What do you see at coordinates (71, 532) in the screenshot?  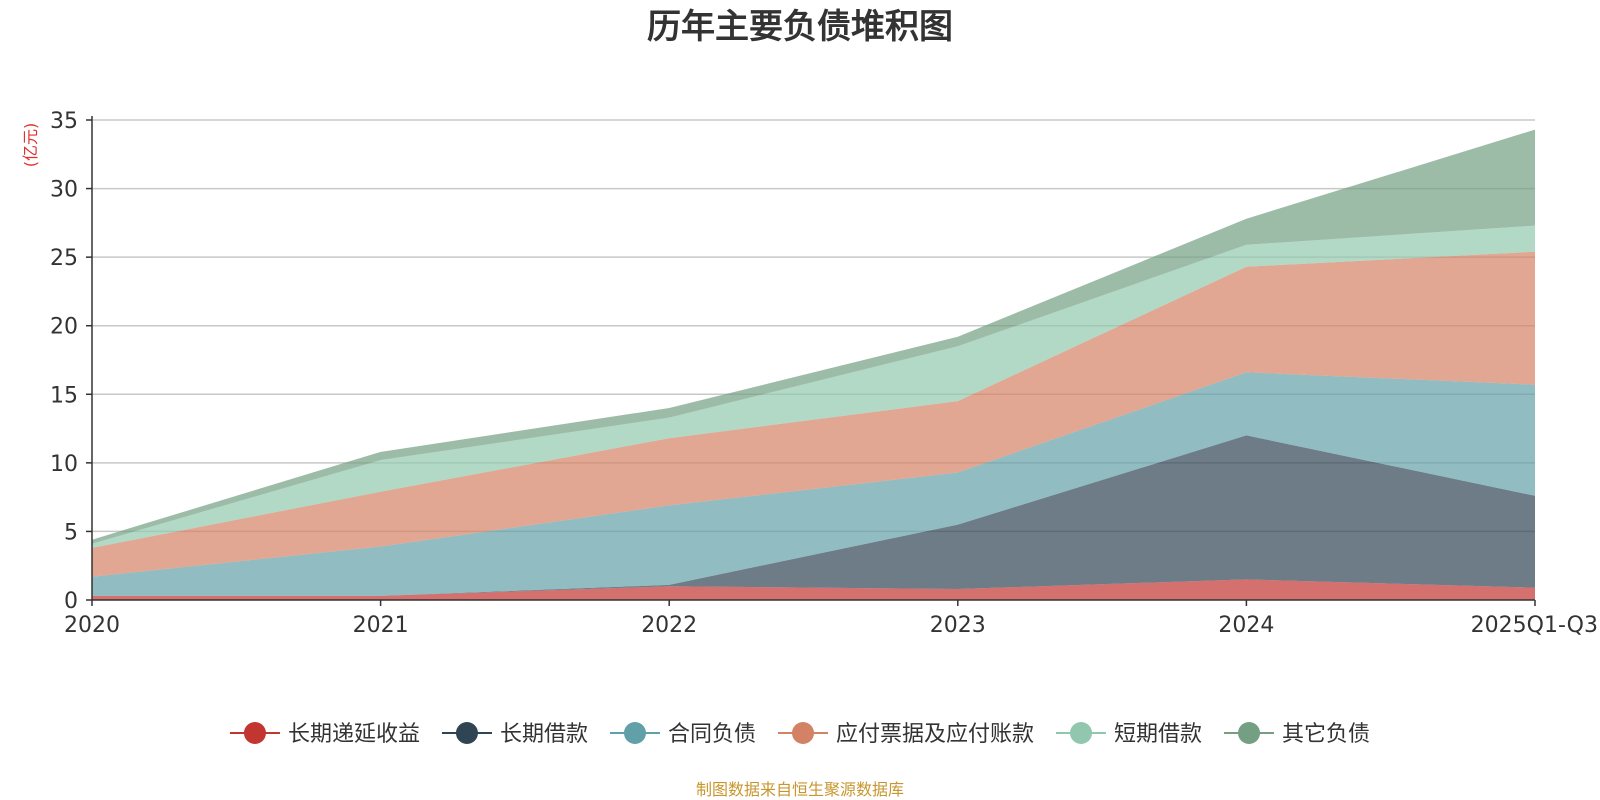 I see `y-tick-label: 5` at bounding box center [71, 532].